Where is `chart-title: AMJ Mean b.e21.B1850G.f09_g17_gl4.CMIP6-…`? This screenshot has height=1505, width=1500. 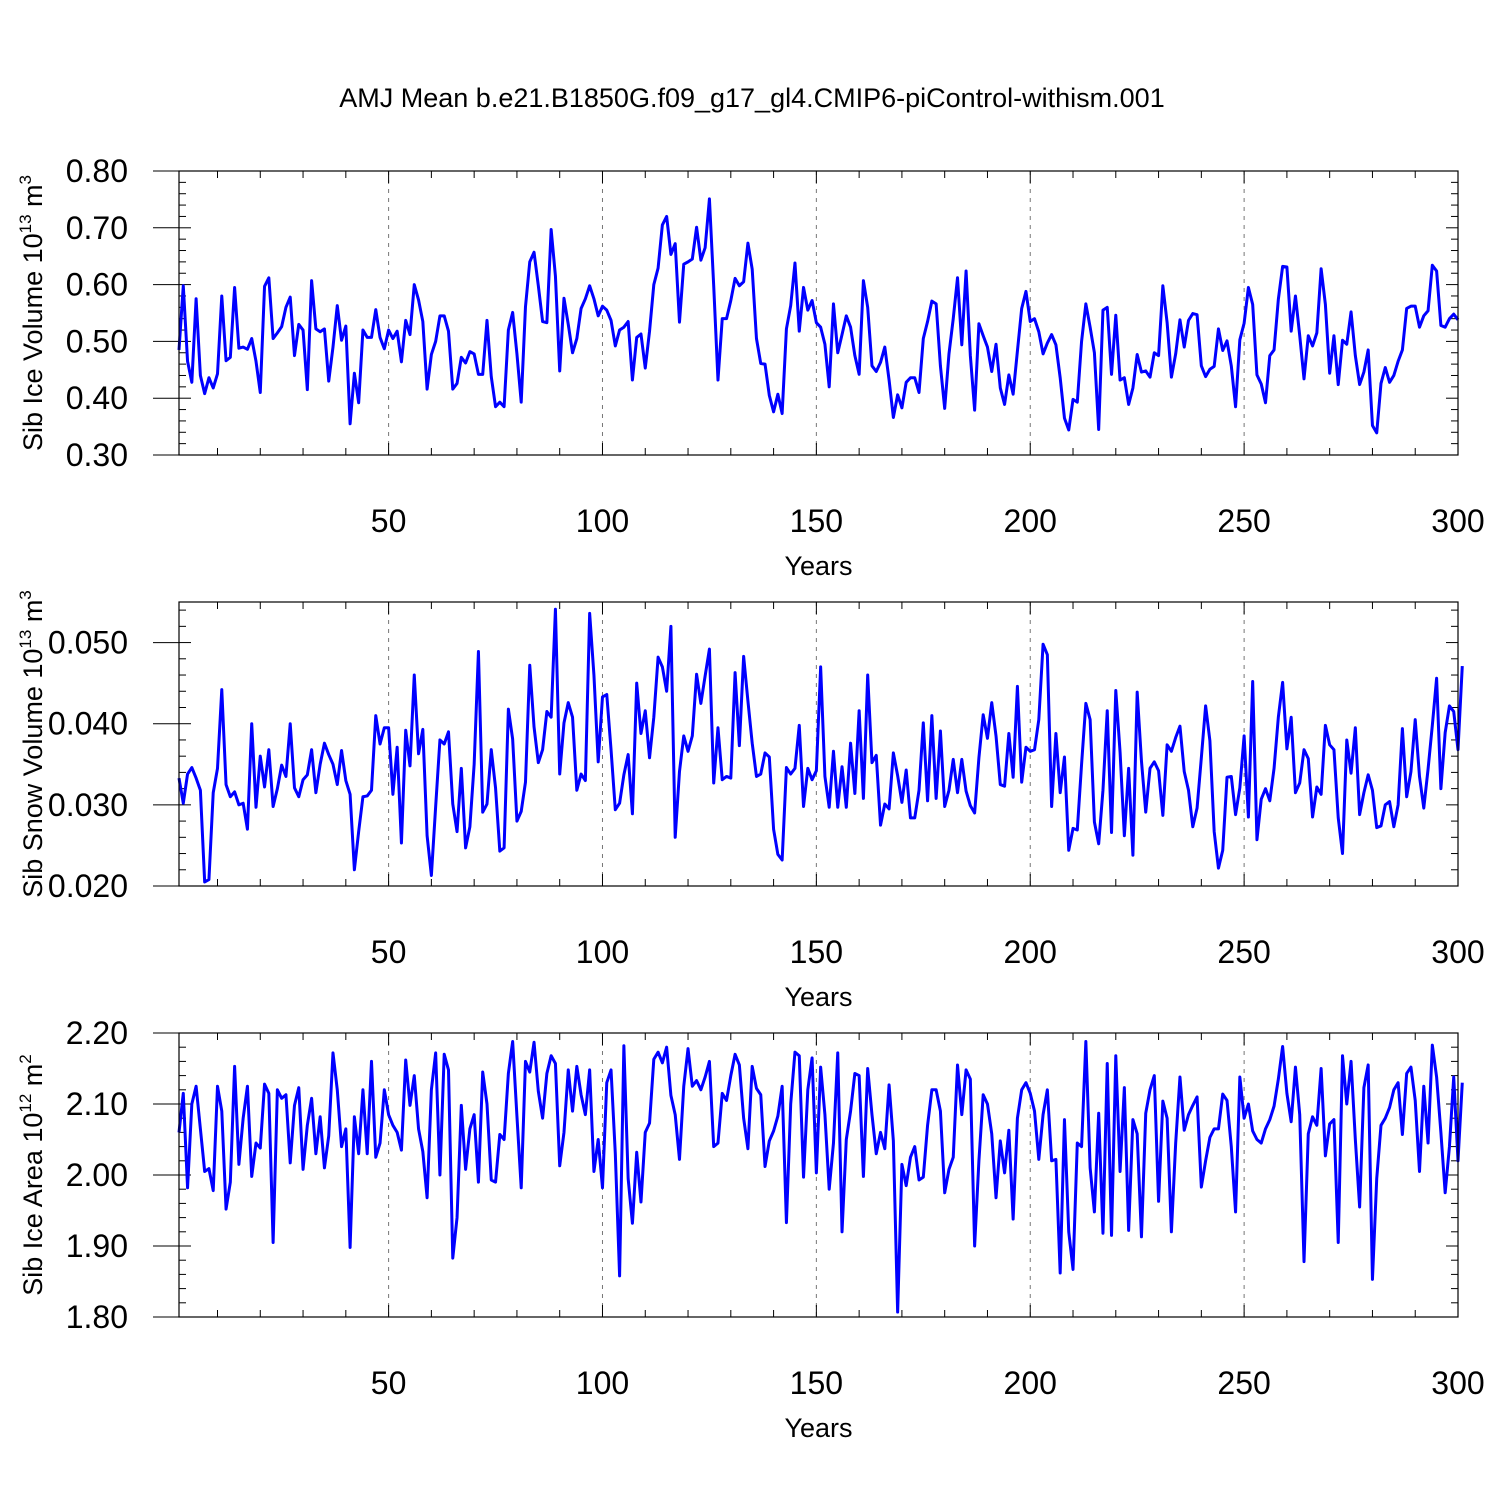 chart-title: AMJ Mean b.e21.B1850G.f09_g17_gl4.CMIP6-… is located at coordinates (751, 98).